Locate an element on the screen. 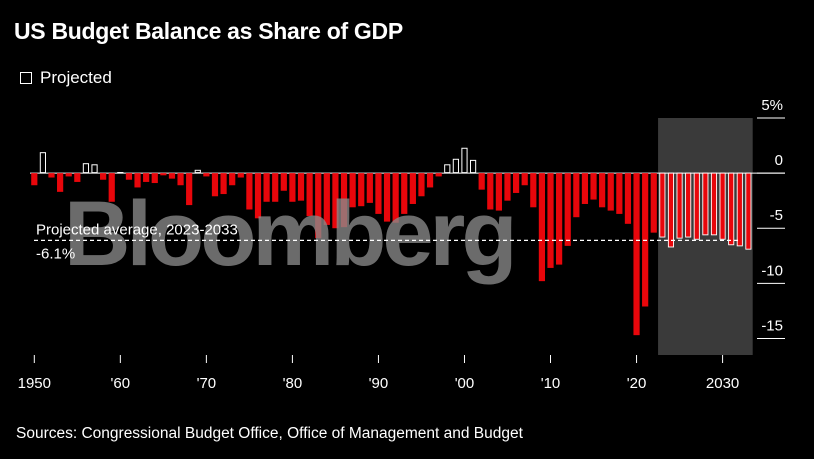 The width and height of the screenshot is (814, 459). bar-1998 is located at coordinates (447, 169).